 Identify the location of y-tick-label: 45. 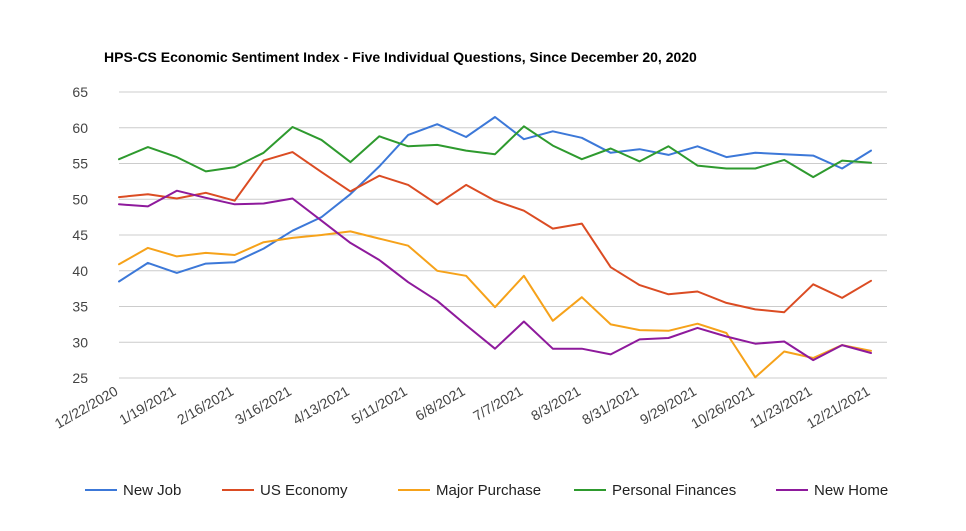
(80, 235).